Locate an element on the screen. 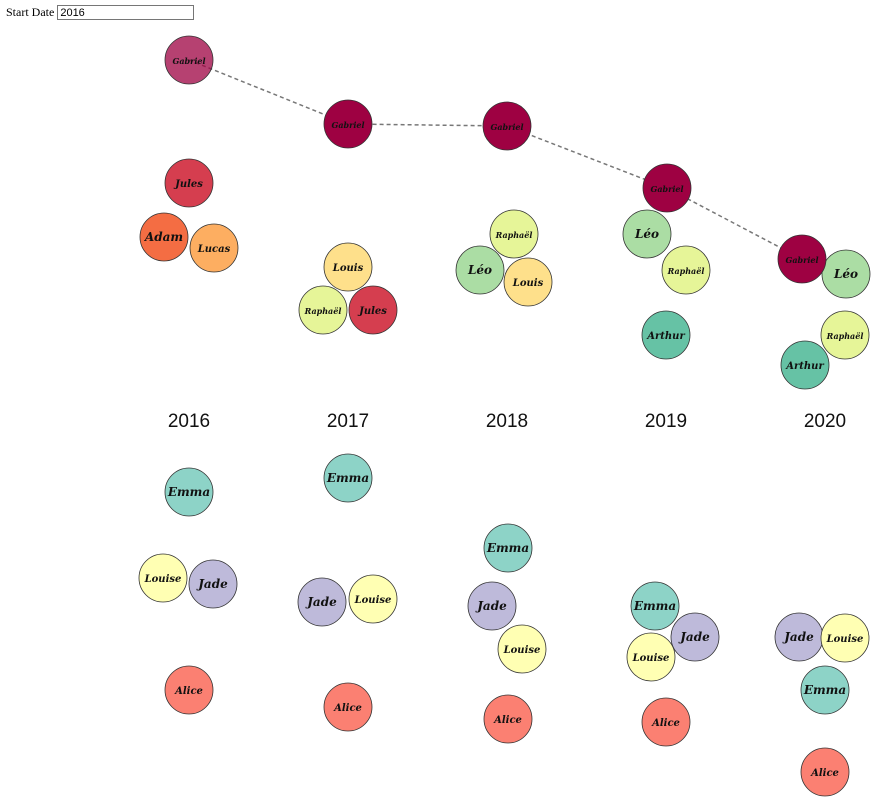 This screenshot has height=809, width=894. bubble-arthur-2020: Arthur is located at coordinates (805, 365).